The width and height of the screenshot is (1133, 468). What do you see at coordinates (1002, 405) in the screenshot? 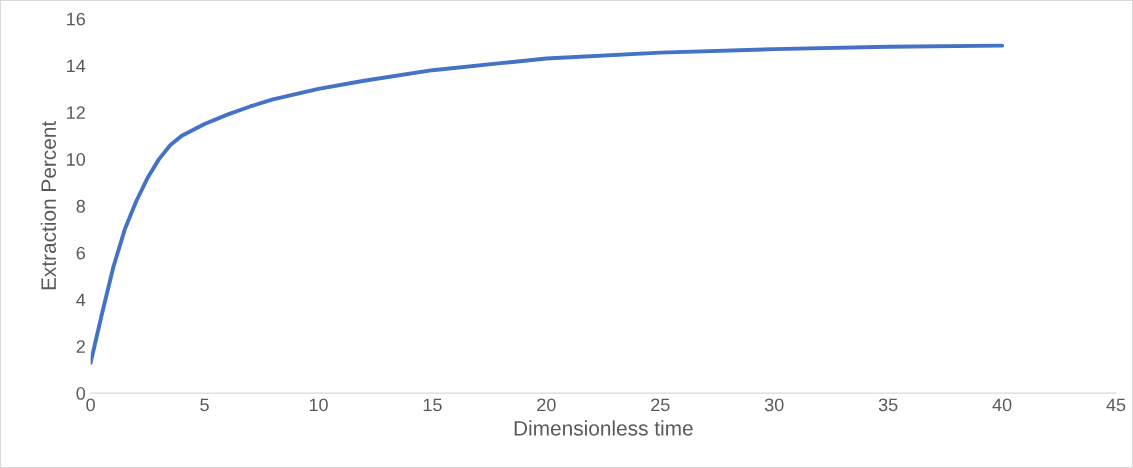
I see `x-tick-label: 40` at bounding box center [1002, 405].